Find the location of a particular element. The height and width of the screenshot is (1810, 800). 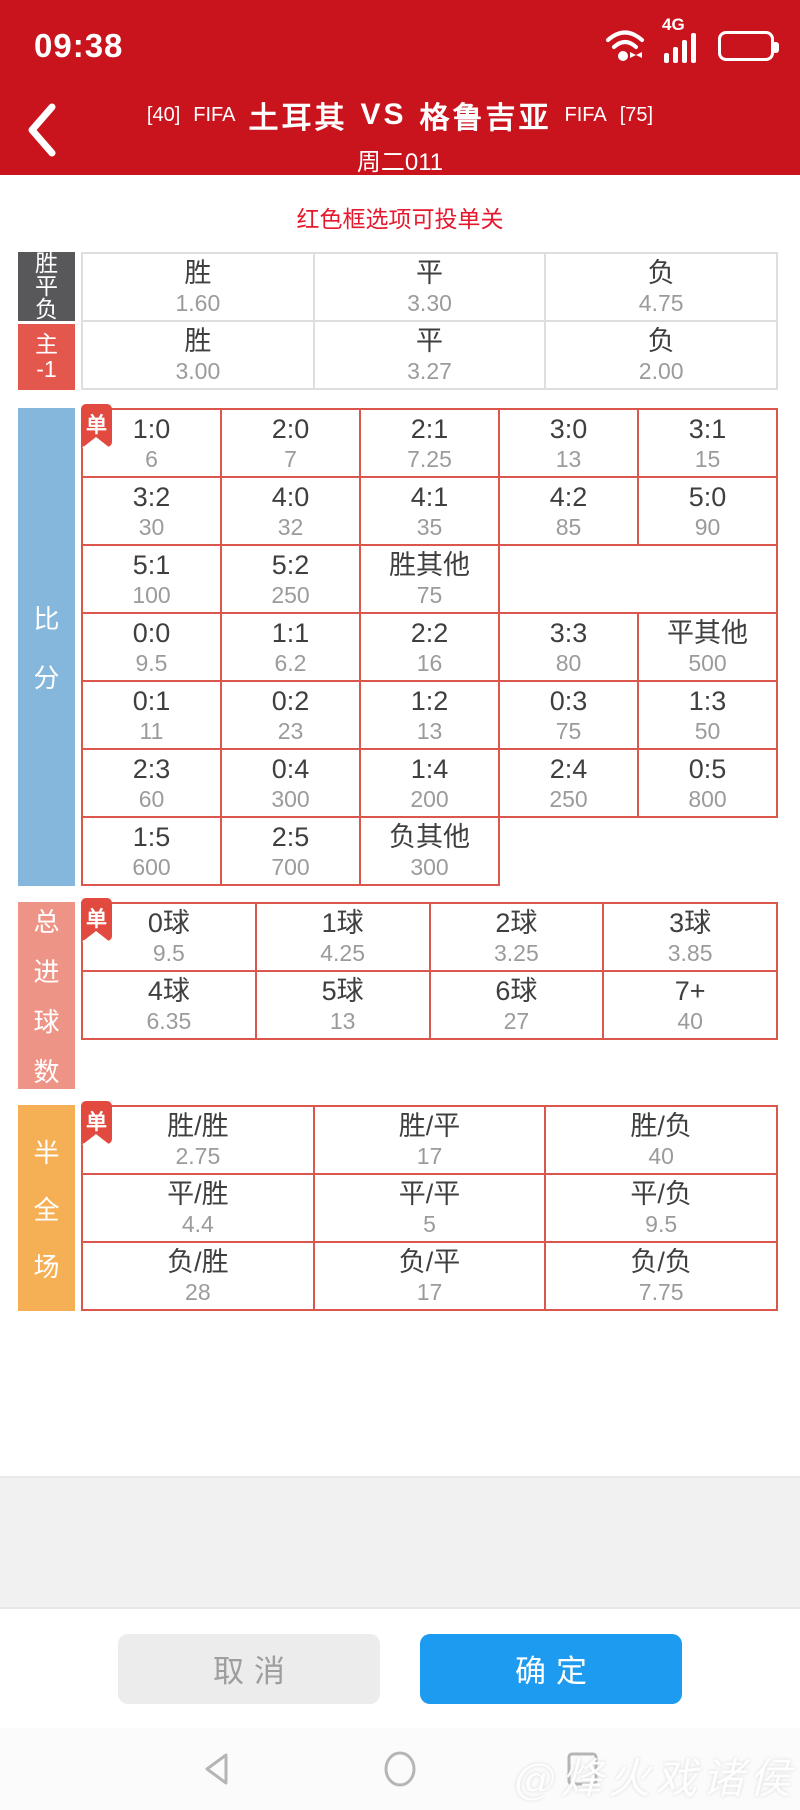

odds-cell: 4:2 85 is located at coordinates (568, 511).